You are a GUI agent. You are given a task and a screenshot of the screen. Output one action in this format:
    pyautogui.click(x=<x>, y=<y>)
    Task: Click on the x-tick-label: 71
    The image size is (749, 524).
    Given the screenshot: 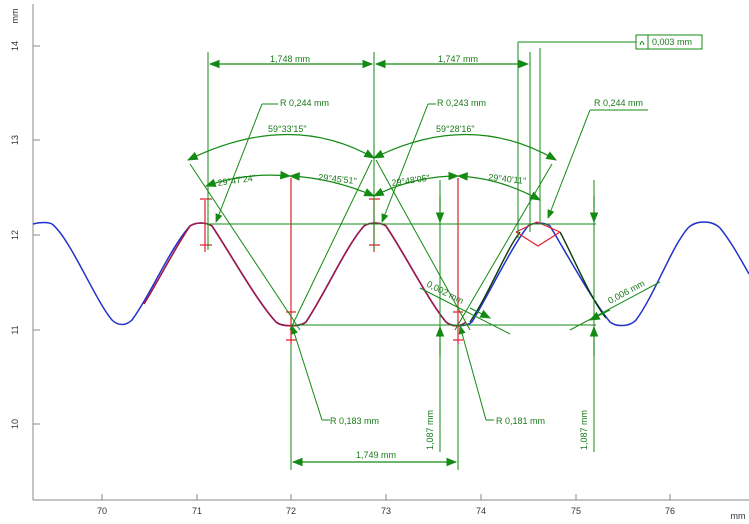 What is the action you would take?
    pyautogui.click(x=197, y=511)
    